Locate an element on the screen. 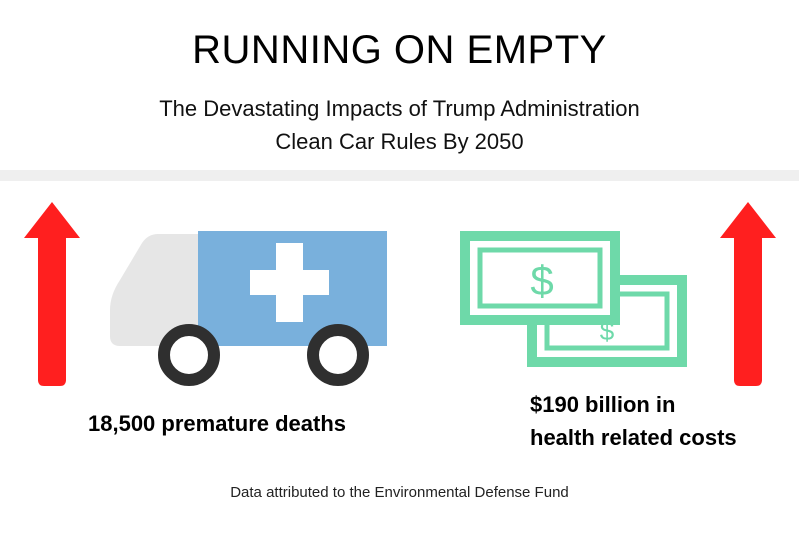 This screenshot has width=799, height=547. costs-caption-line-1: $190 billion in is located at coordinates (603, 404).